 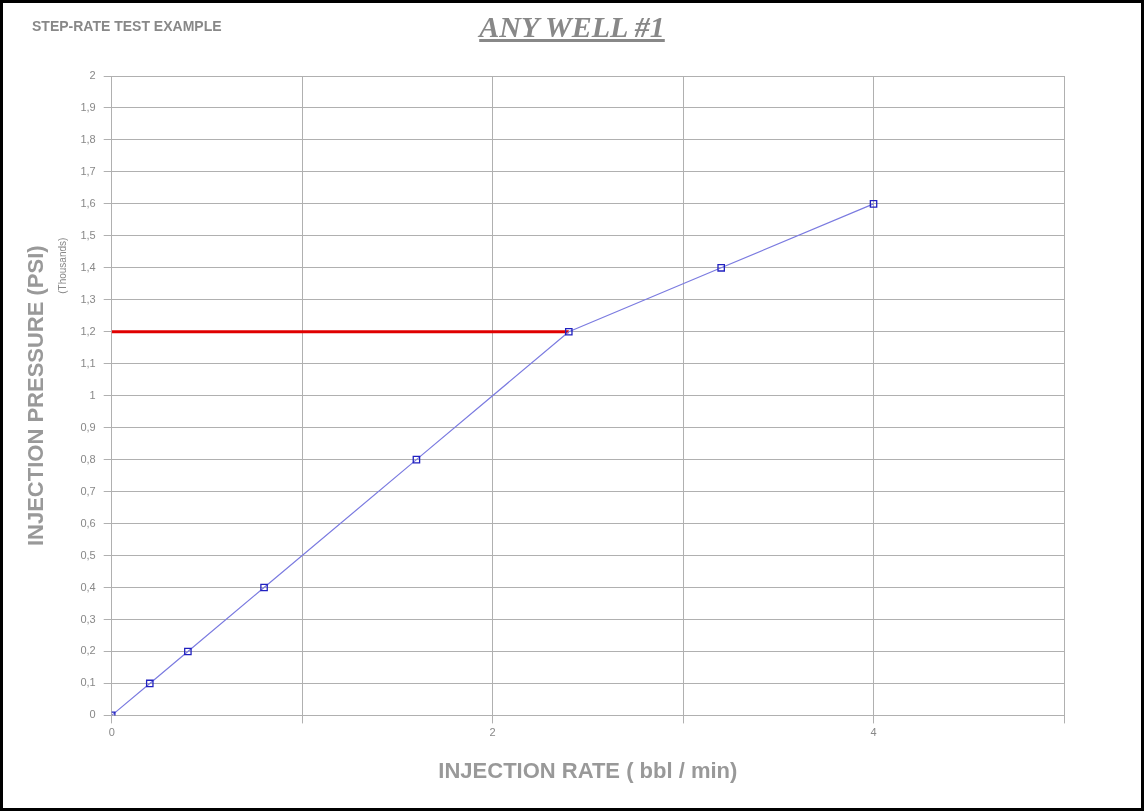 What do you see at coordinates (88, 362) in the screenshot?
I see `y-tick-label: 1,1` at bounding box center [88, 362].